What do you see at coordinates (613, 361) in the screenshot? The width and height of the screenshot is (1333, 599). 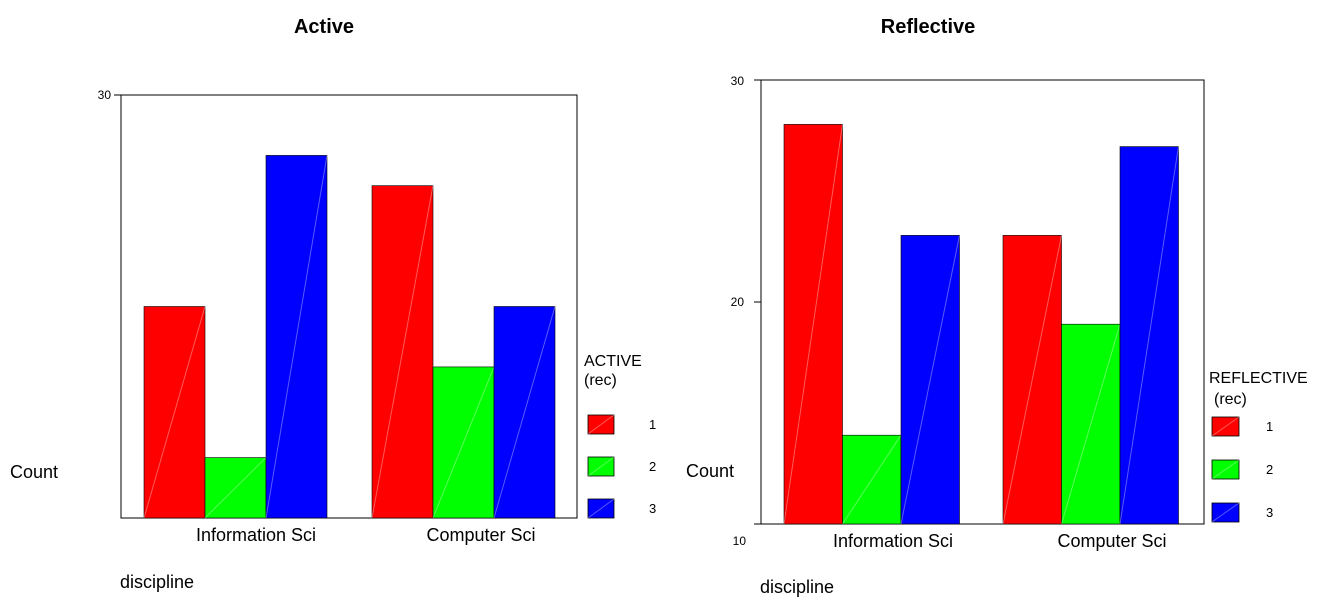 I see `legend-title: ACTIVE` at bounding box center [613, 361].